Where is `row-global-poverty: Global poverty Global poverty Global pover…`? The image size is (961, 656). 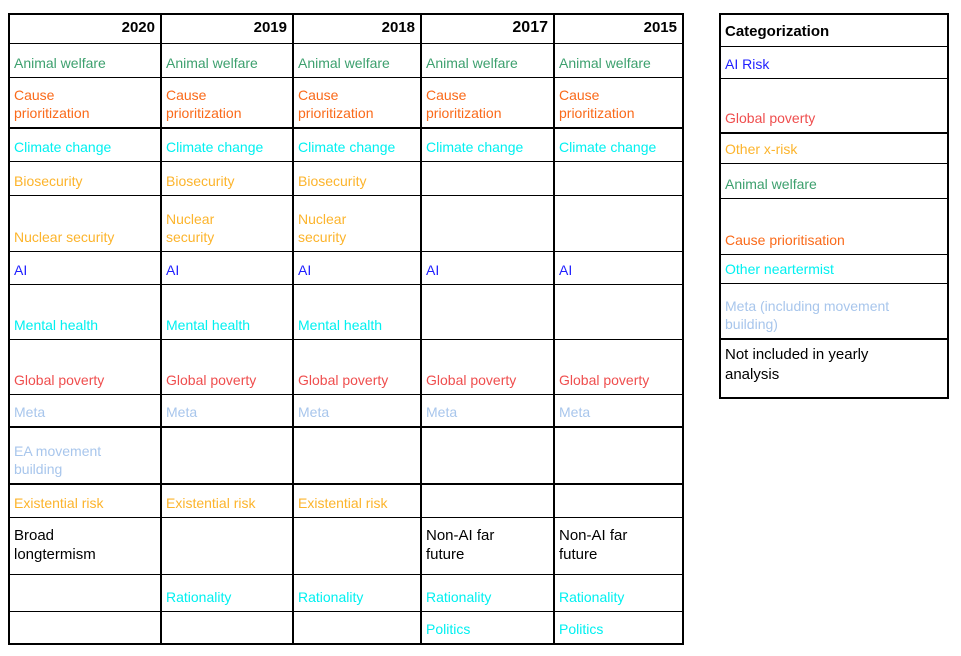
row-global-poverty: Global poverty Global poverty Global pover… is located at coordinates (346, 366).